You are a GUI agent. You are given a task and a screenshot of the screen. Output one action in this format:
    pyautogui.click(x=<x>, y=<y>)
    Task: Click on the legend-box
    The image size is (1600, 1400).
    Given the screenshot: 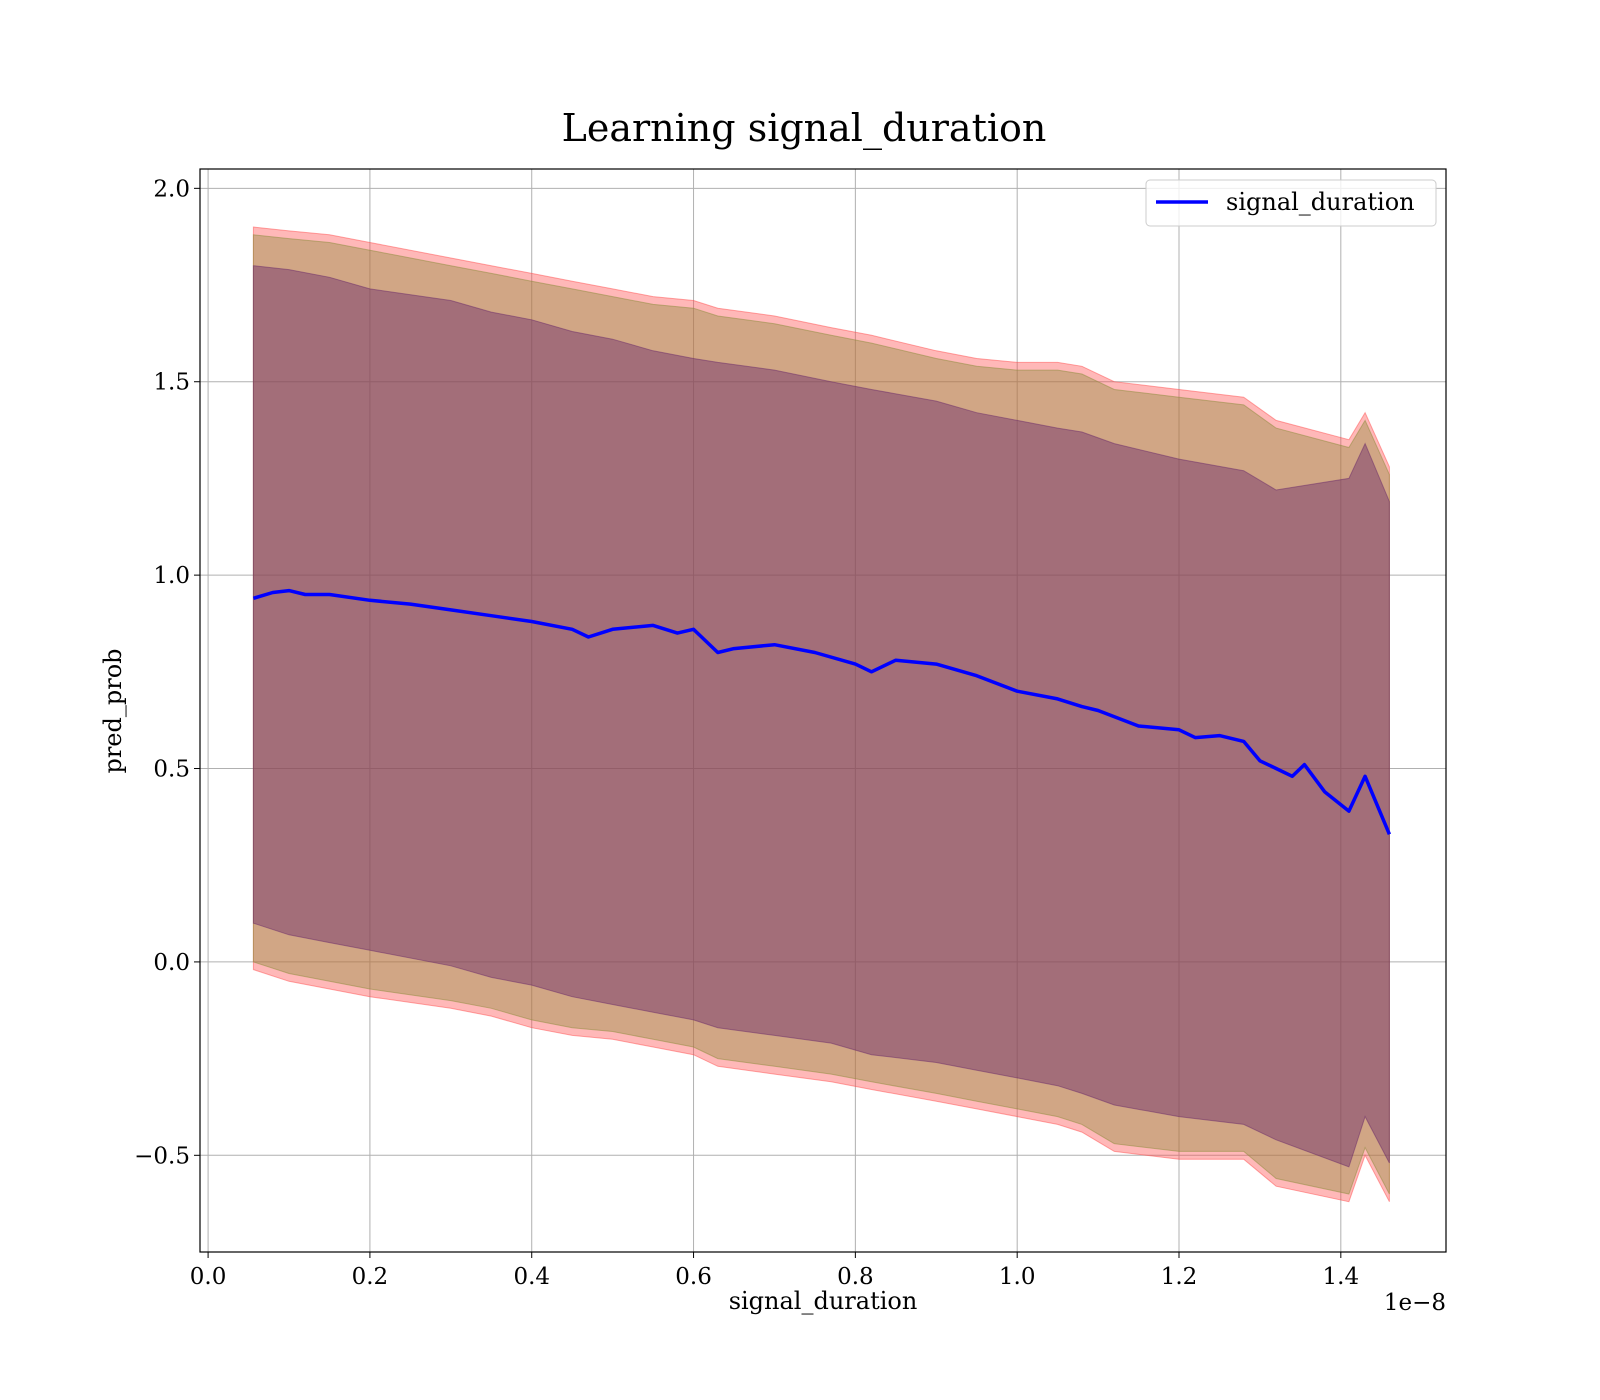 What is the action you would take?
    pyautogui.click(x=1291, y=203)
    